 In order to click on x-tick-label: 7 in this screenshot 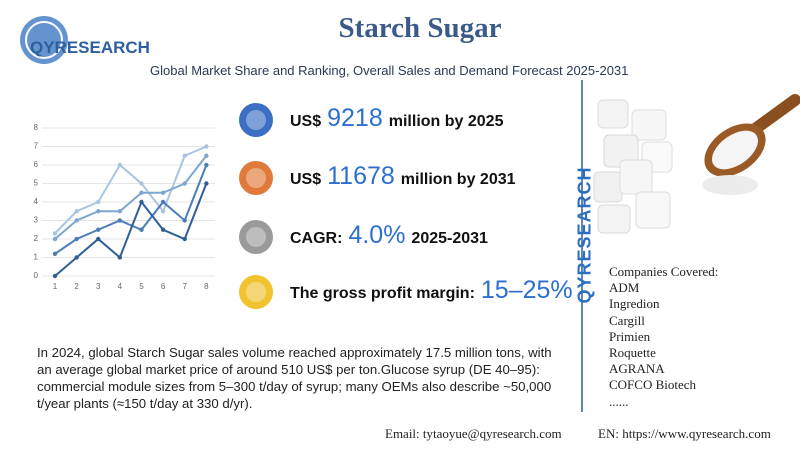, I will do `click(184, 286)`.